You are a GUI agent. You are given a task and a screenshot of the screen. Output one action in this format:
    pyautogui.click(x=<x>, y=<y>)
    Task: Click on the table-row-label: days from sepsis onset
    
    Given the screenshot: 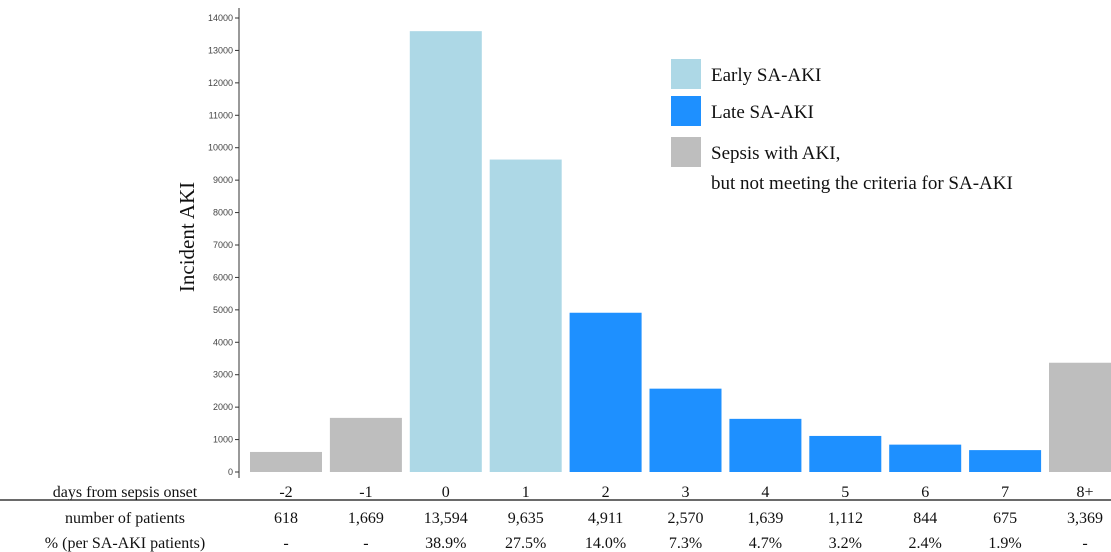 What is the action you would take?
    pyautogui.click(x=125, y=492)
    